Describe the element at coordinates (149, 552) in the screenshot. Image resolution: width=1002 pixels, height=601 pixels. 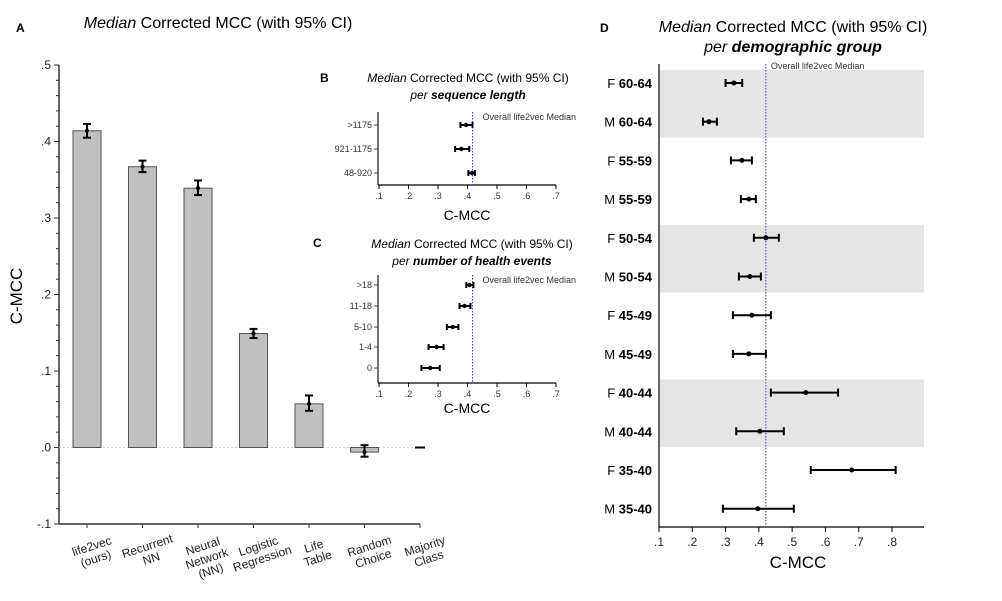
I see `x-tick-label: RecurrentNN` at that location.